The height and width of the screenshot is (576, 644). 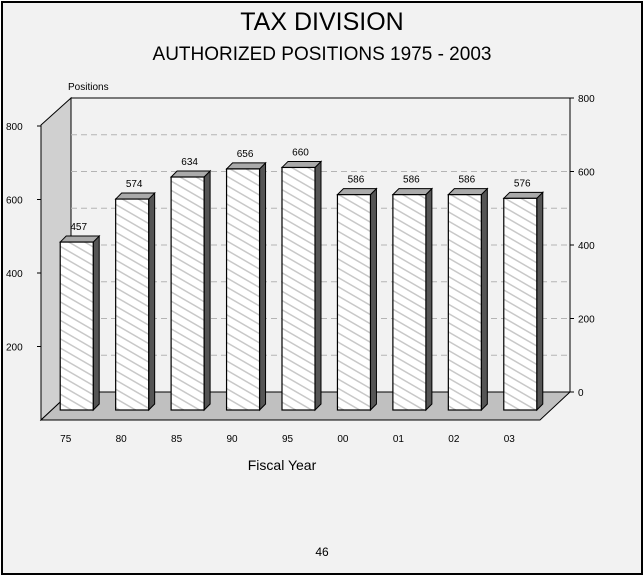 What do you see at coordinates (232, 439) in the screenshot?
I see `x-tick-label: 90` at bounding box center [232, 439].